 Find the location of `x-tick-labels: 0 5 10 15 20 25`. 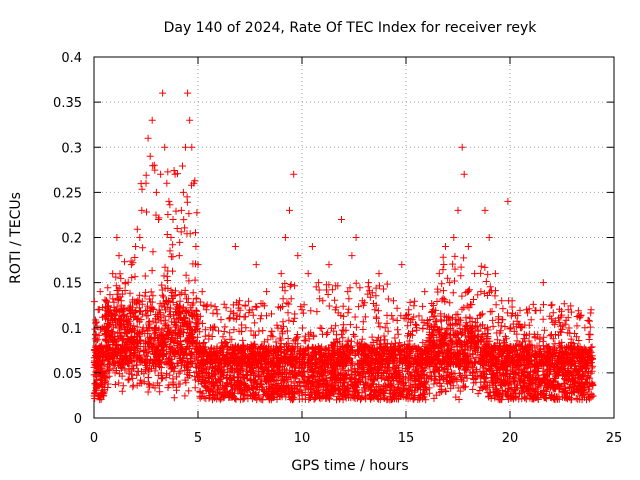

x-tick-labels: 0 5 10 15 20 25 is located at coordinates (356, 438).